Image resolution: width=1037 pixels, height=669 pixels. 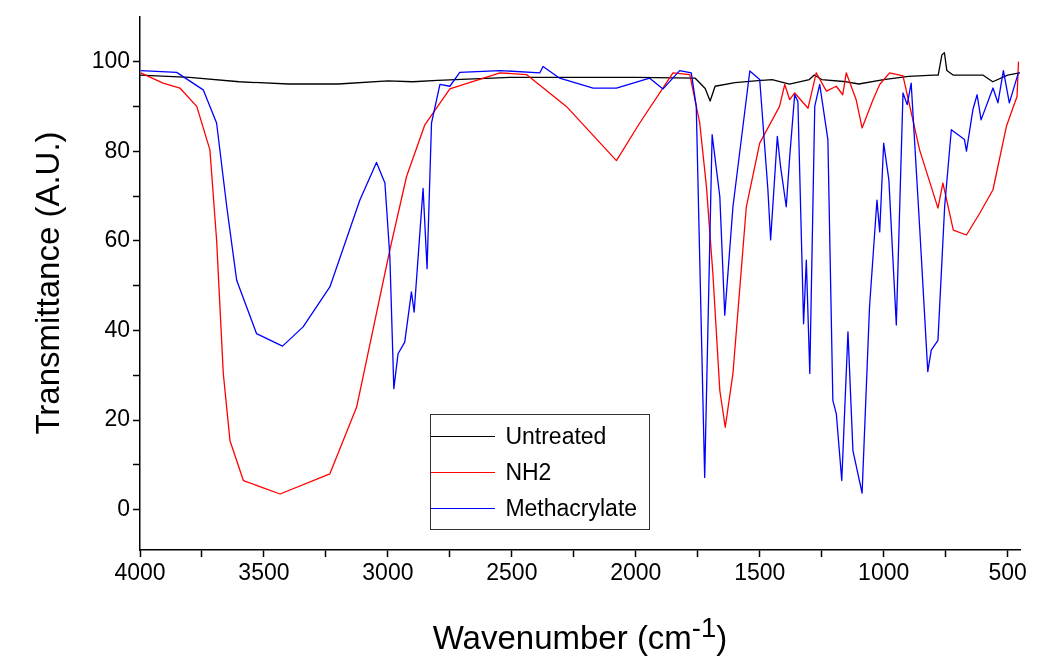 I want to click on legend-label: Untreated, so click(x=556, y=436).